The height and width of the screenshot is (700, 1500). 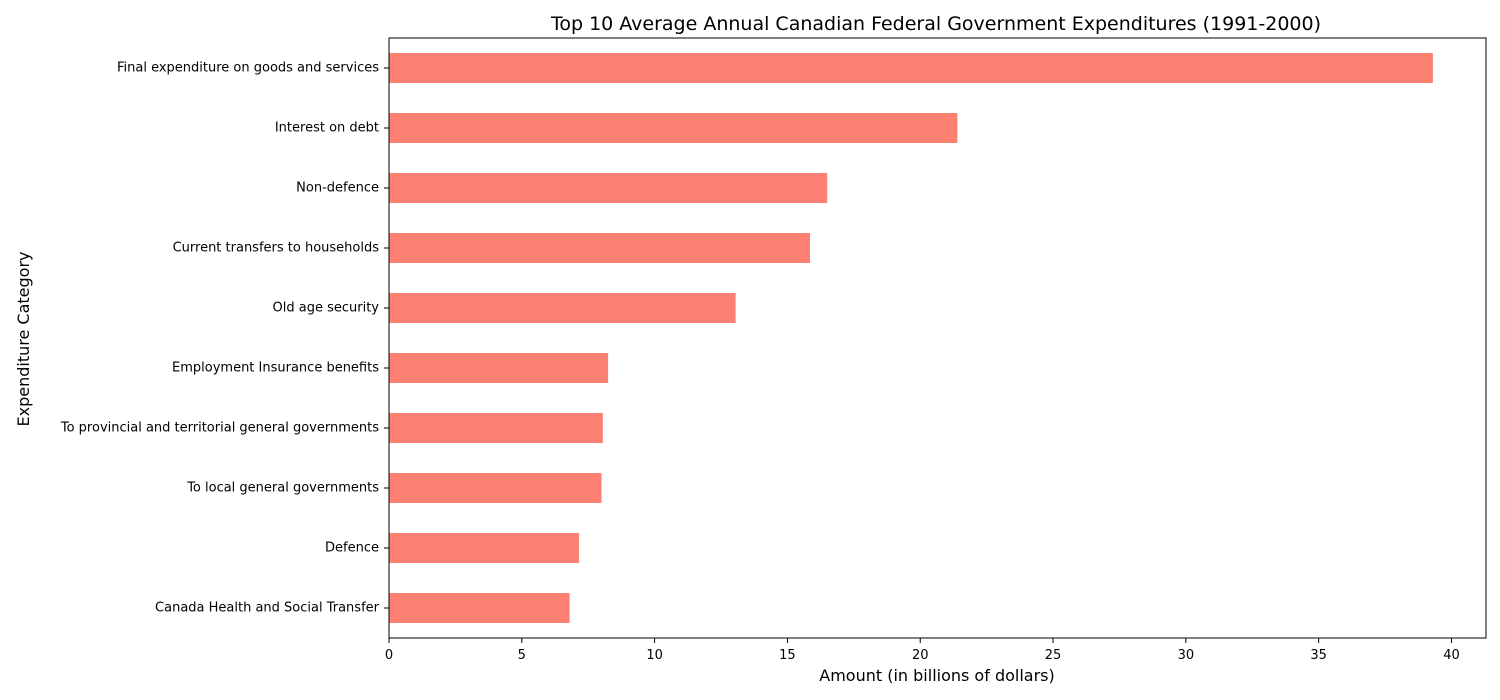 I want to click on x-tick-label: 35, so click(x=1318, y=655).